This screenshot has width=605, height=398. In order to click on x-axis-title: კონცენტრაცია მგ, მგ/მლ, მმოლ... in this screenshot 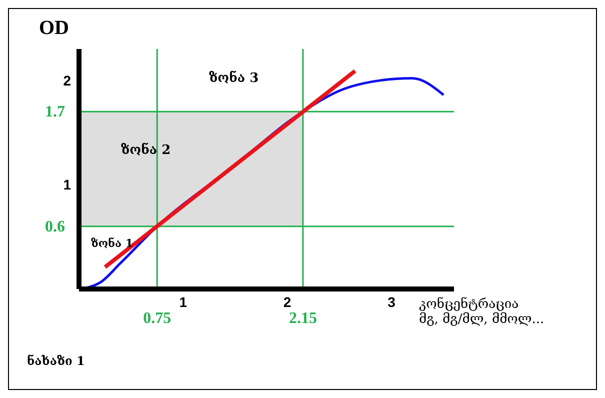, I will do `click(481, 312)`.